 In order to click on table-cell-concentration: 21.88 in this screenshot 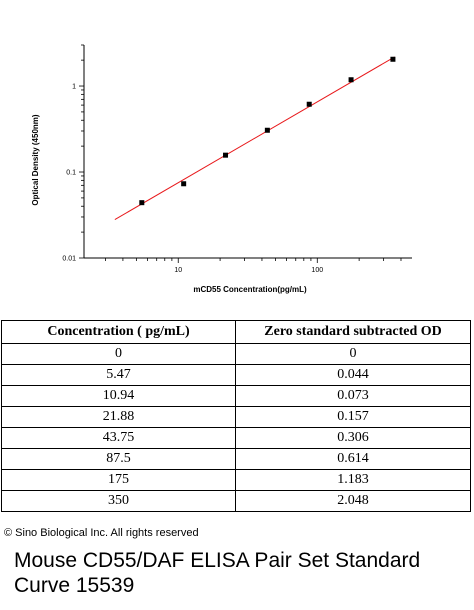, I will do `click(118, 417)`.